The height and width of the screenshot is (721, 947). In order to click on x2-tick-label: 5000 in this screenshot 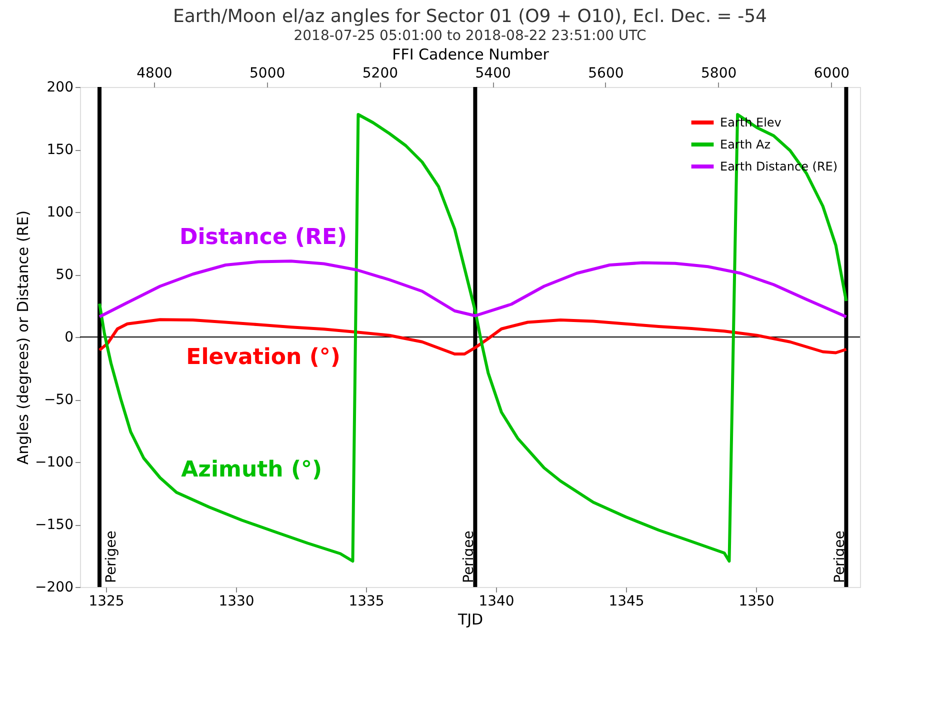, I will do `click(267, 74)`.